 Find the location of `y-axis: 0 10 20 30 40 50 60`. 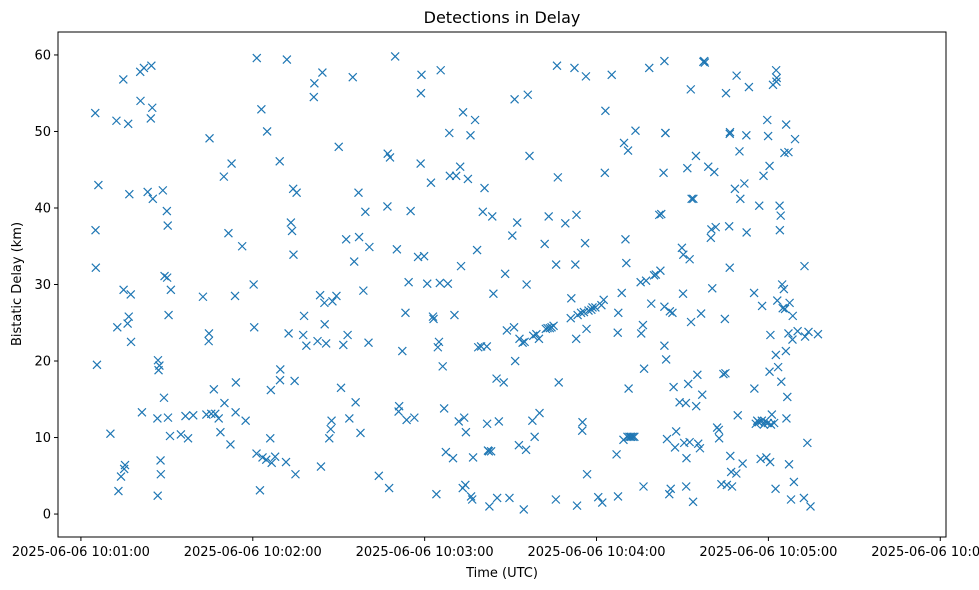

y-axis: 0 10 20 30 40 50 60 is located at coordinates (46, 285).